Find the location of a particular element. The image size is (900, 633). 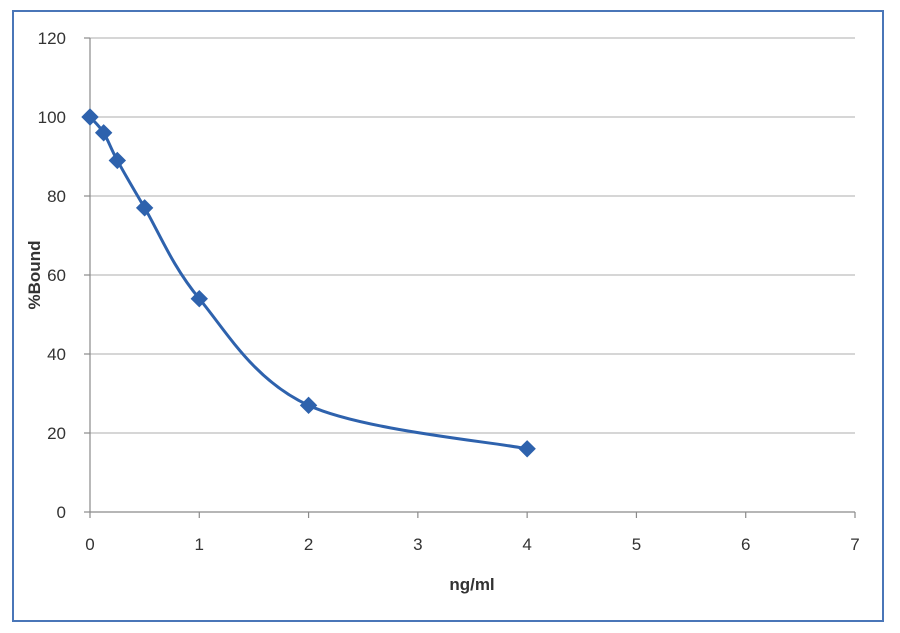

y-tick-label: 60 is located at coordinates (56, 275).